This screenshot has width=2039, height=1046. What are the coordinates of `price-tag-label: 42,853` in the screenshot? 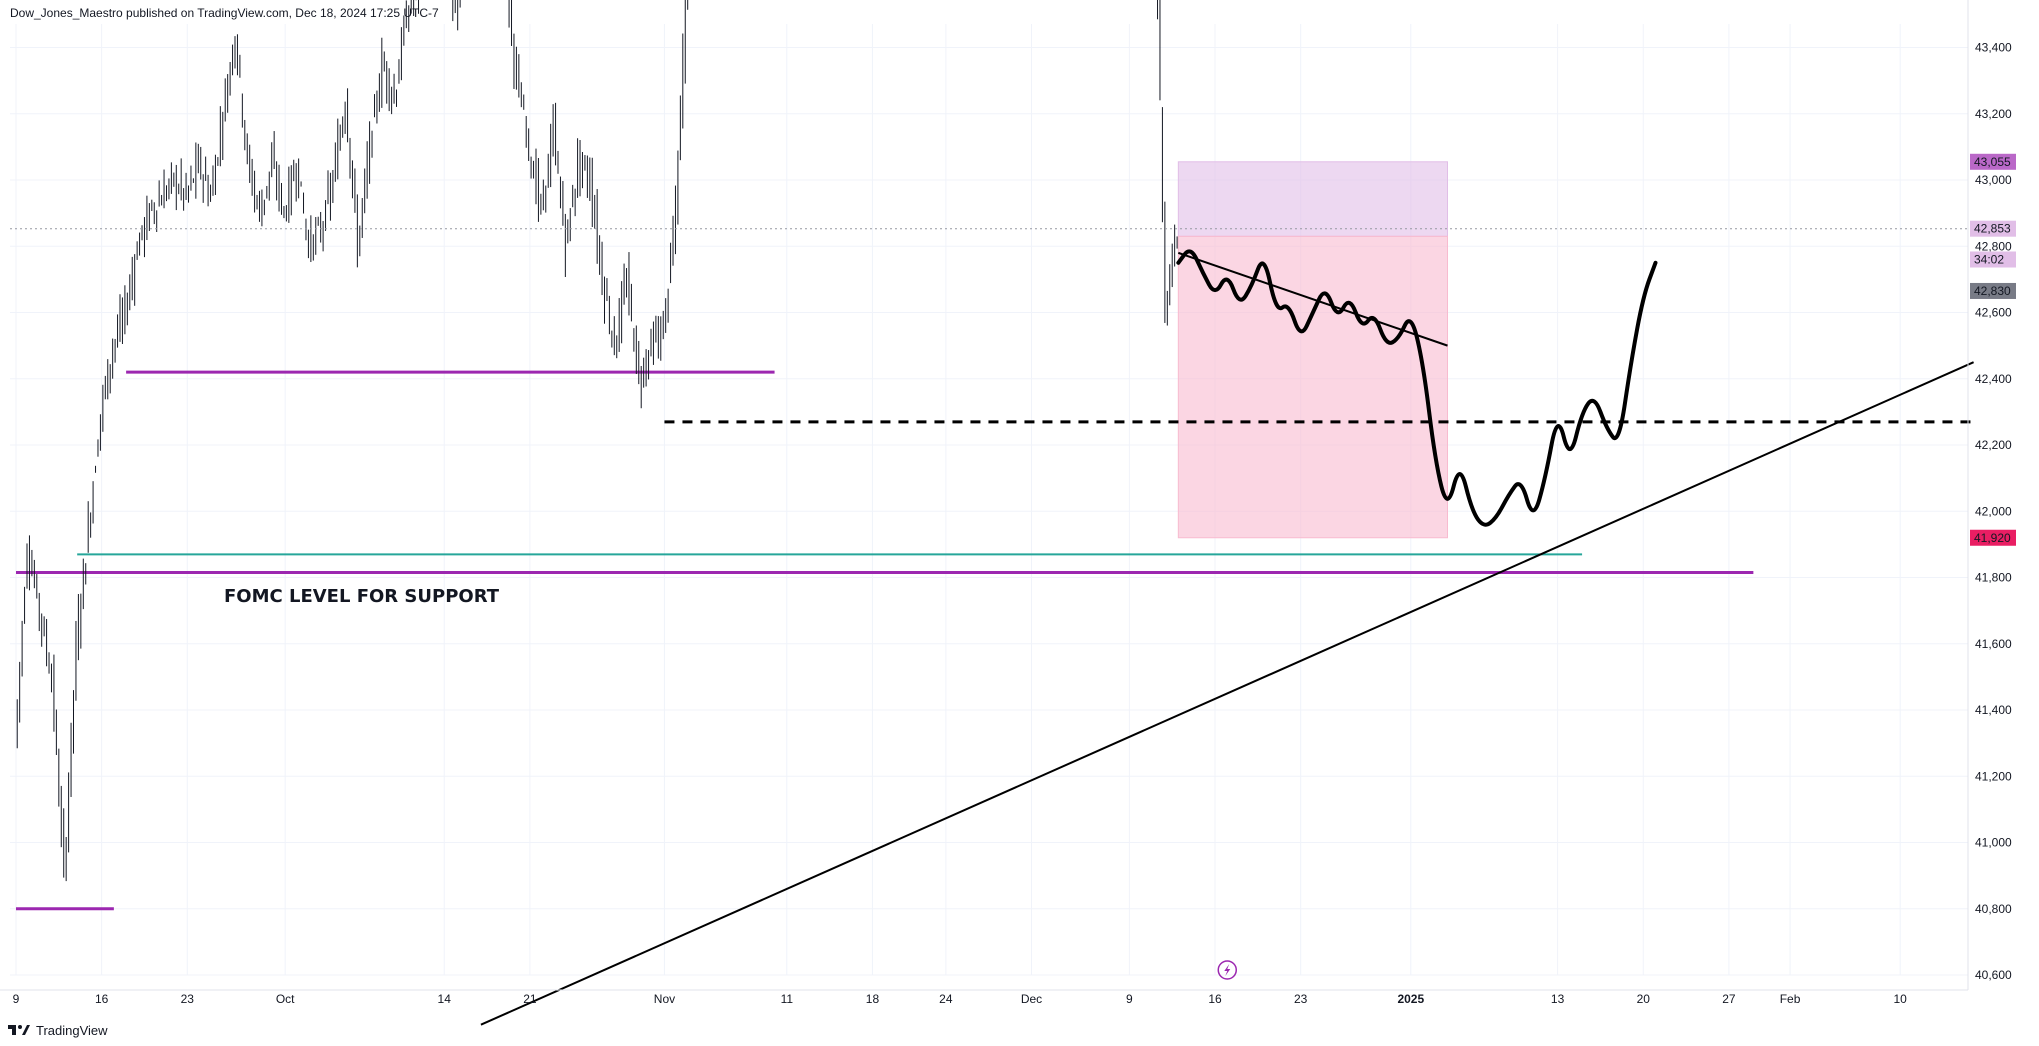 It's located at (1992, 229).